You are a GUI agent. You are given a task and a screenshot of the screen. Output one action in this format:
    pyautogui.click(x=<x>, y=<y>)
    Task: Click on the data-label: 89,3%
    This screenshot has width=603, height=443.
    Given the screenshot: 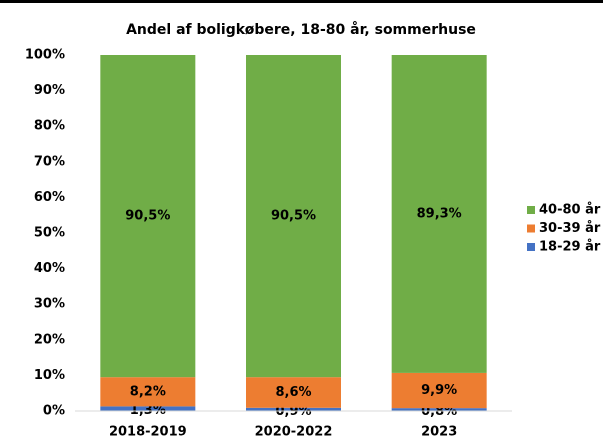 What is the action you would take?
    pyautogui.click(x=439, y=213)
    